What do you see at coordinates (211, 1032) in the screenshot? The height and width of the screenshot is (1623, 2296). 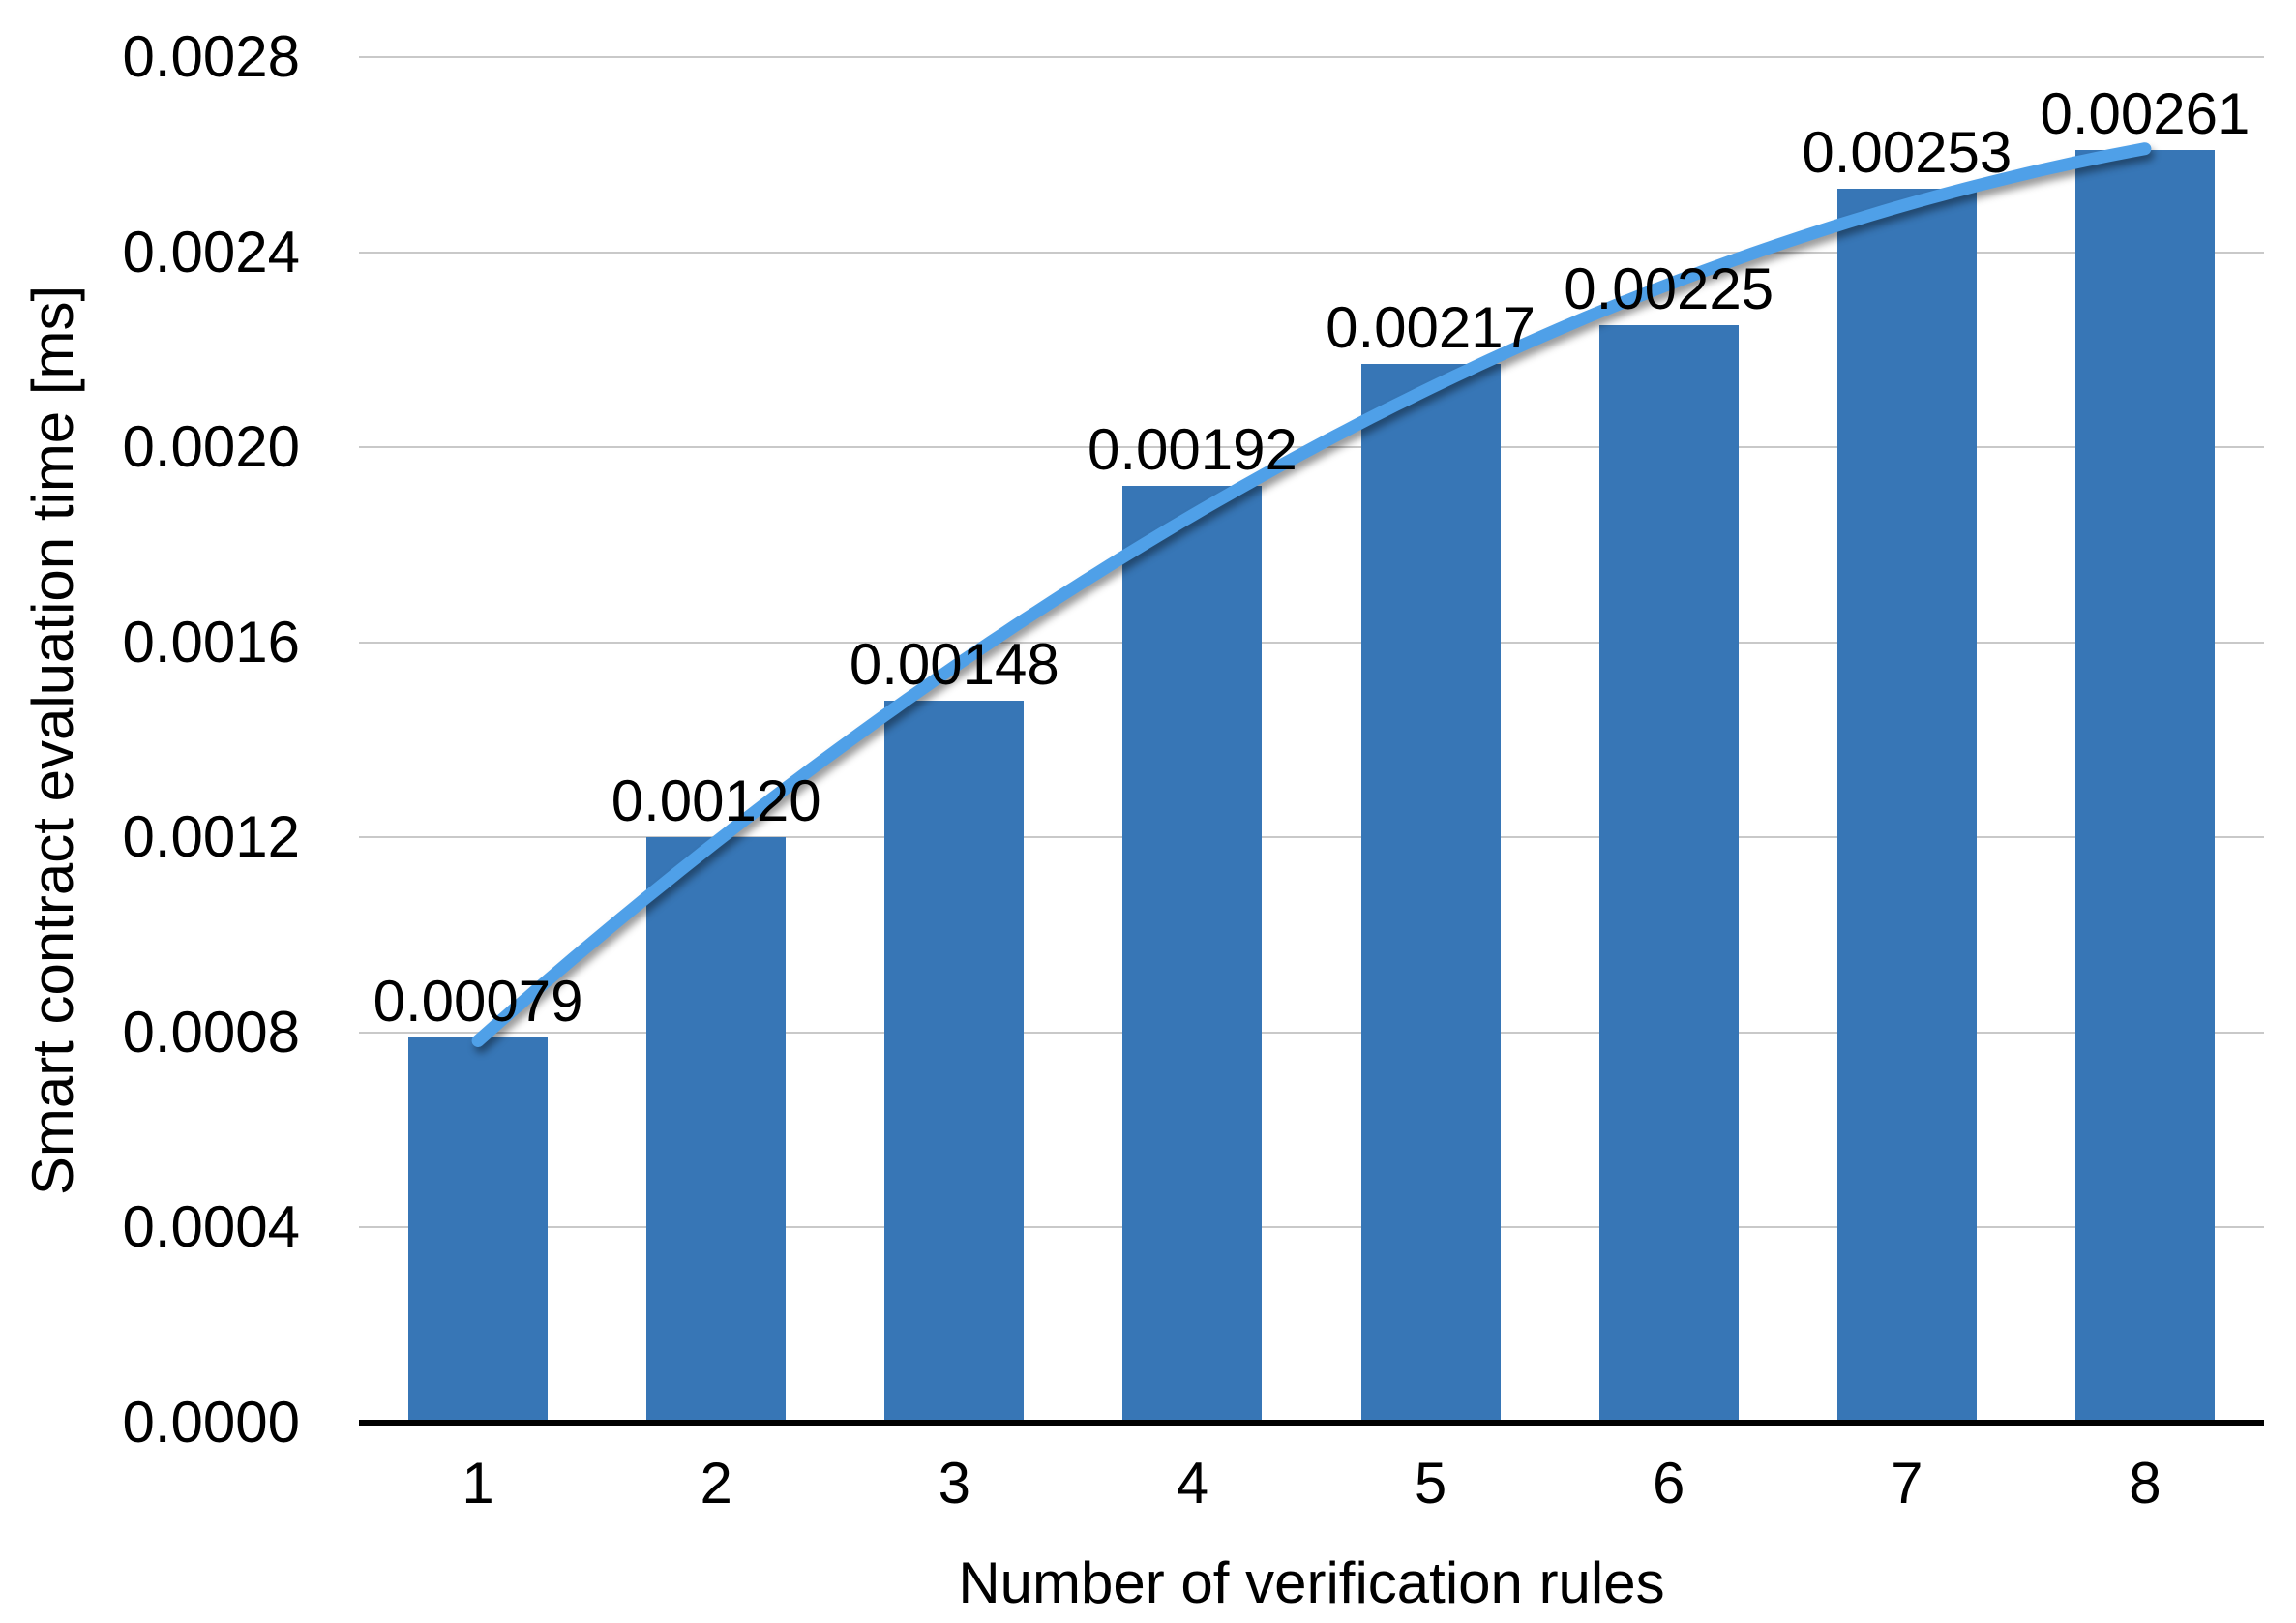 I see `y-axis-tick-label: 0.0008` at bounding box center [211, 1032].